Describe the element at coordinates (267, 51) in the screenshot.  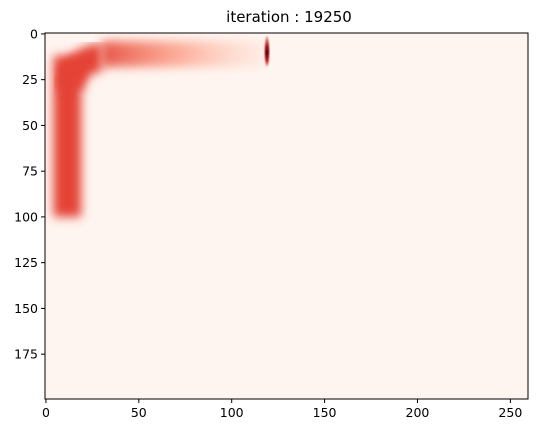
I see `tip-spike` at that location.